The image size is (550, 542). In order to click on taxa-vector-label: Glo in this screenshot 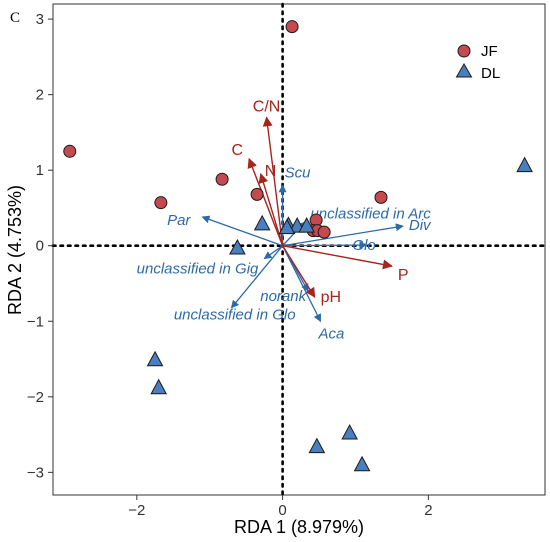, I will do `click(363, 245)`.